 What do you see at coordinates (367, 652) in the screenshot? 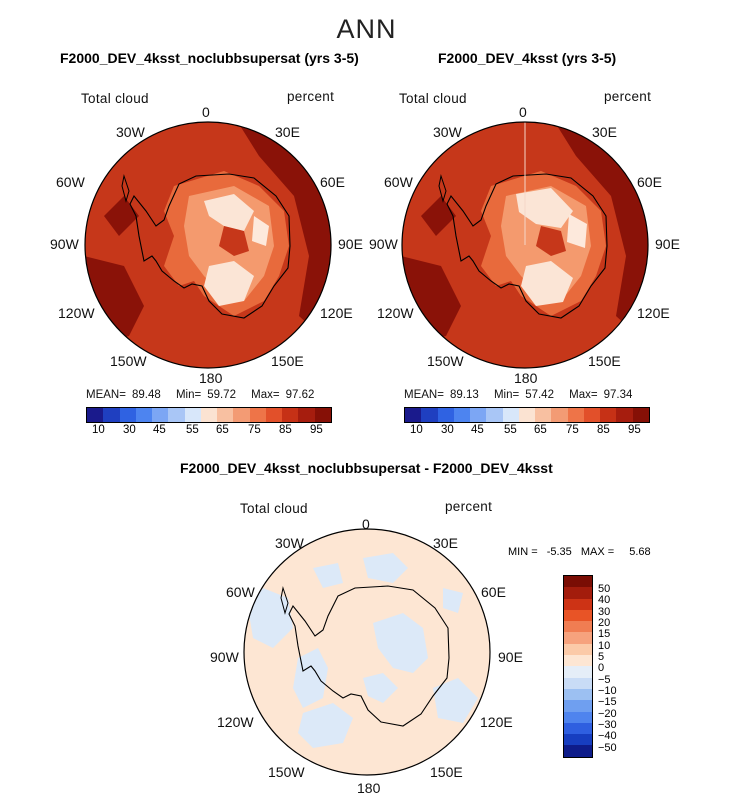
I see `panel3-polar-map` at bounding box center [367, 652].